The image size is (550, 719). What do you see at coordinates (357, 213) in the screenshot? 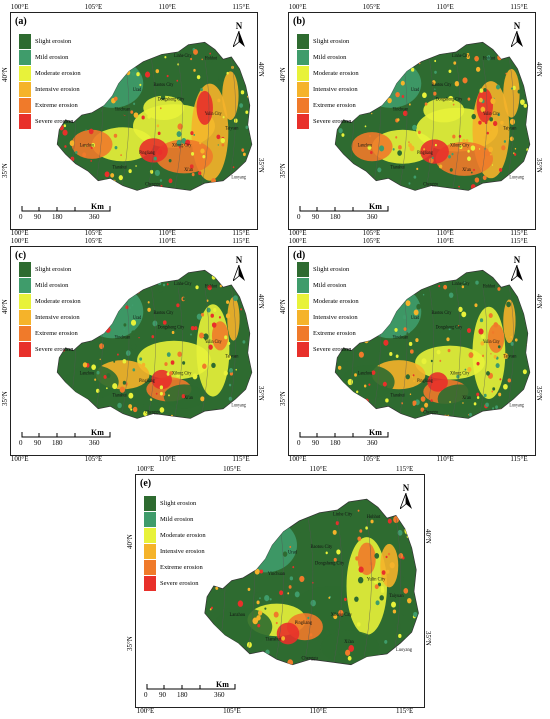
I see `scale-bar: 0 90 180 360 Km` at bounding box center [357, 213].